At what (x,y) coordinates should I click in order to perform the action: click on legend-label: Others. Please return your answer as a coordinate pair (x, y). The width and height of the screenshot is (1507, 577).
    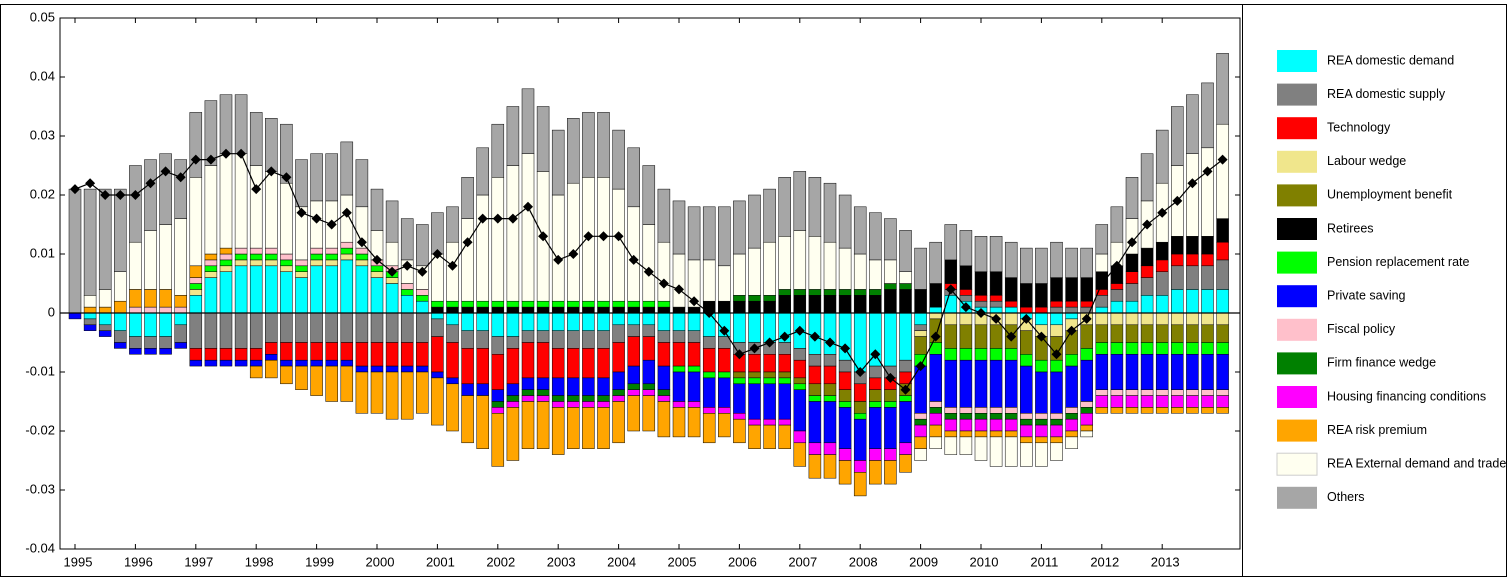
    Looking at the image, I should click on (1346, 497).